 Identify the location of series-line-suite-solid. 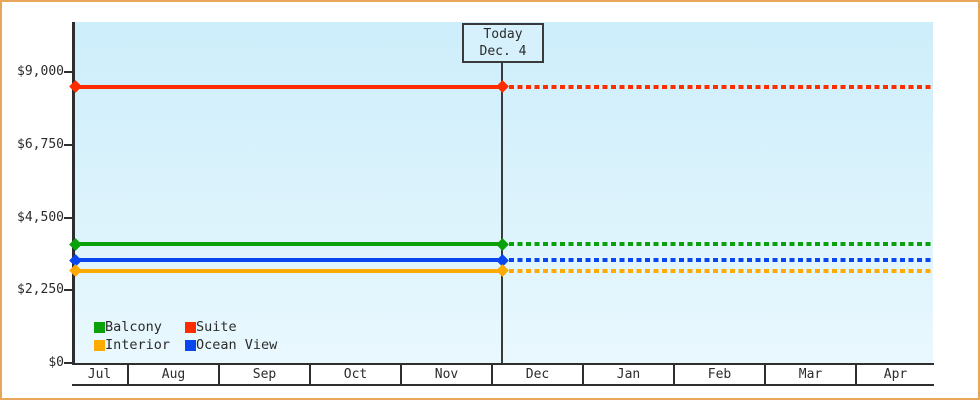
(288, 86).